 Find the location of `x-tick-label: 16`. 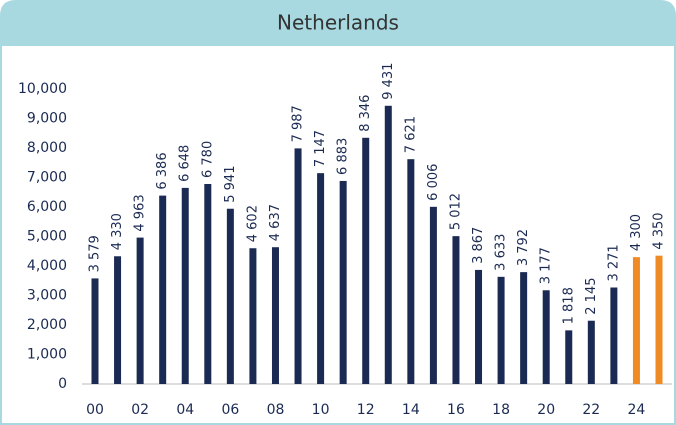

x-tick-label: 16 is located at coordinates (456, 410).